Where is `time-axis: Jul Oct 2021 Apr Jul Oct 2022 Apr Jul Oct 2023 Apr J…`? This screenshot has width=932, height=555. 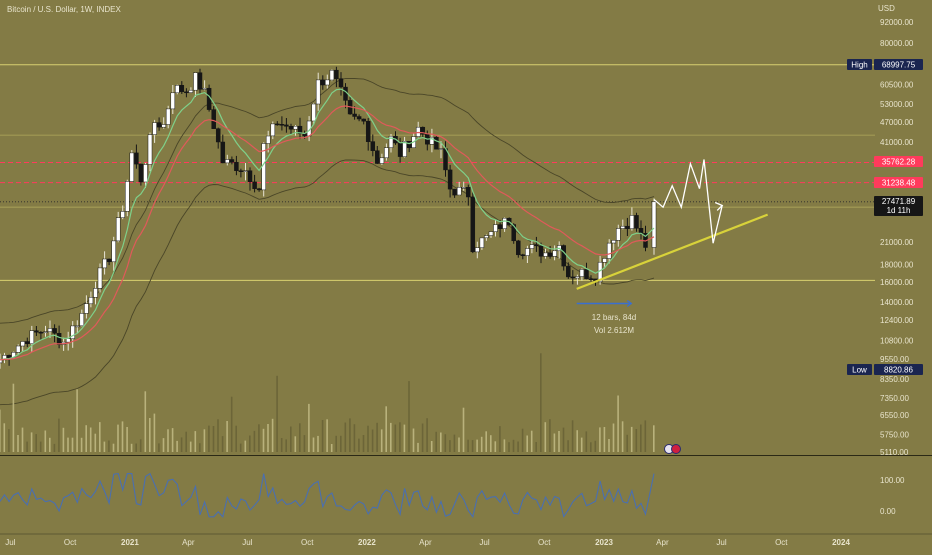
time-axis: Jul Oct 2021 Apr Jul Oct 2022 Apr Jul Oct 2023 Apr J… is located at coordinates (427, 542).